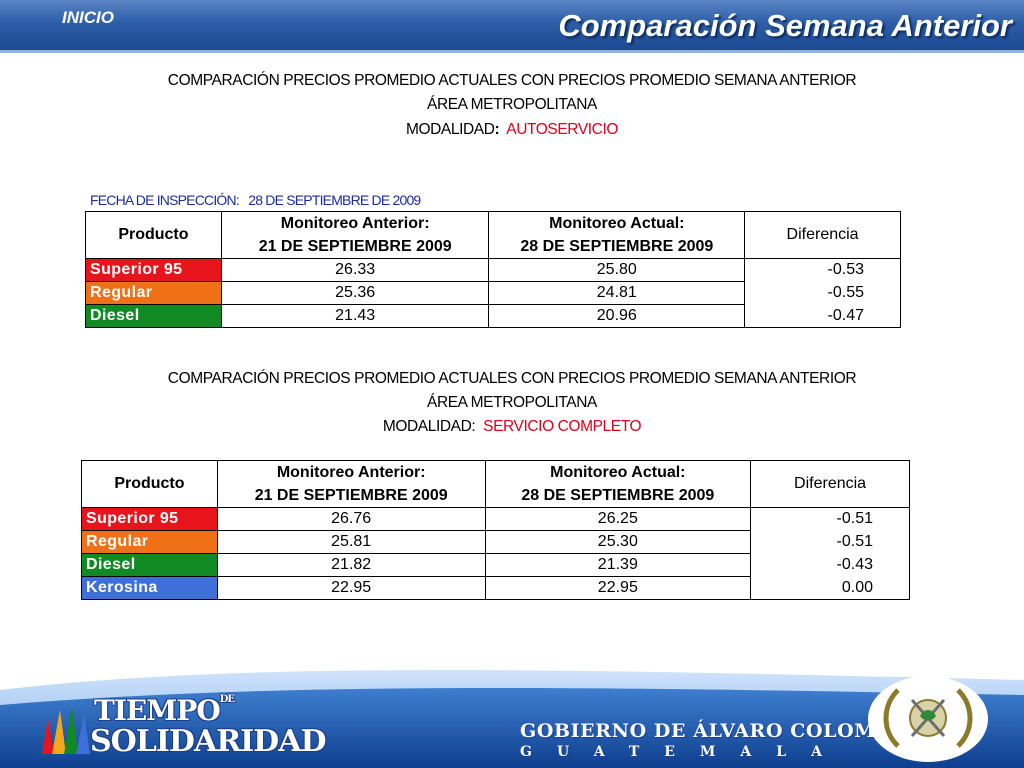  Describe the element at coordinates (618, 542) in the screenshot. I see `actual-value: 25.30` at that location.